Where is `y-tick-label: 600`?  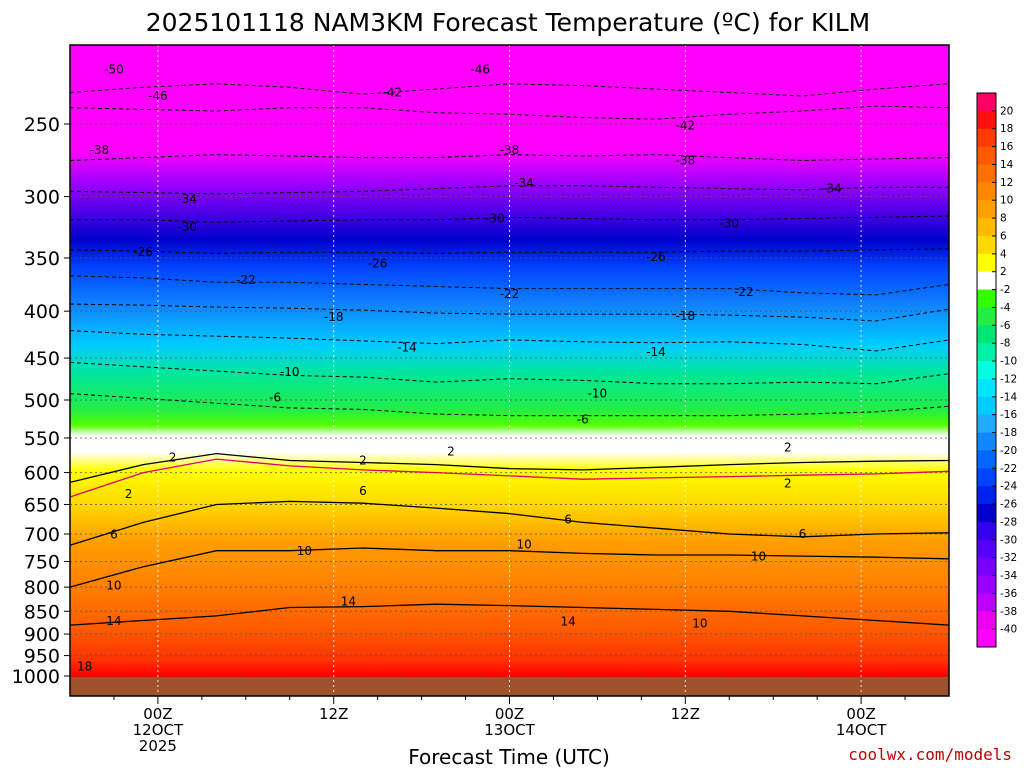 y-tick-label: 600 is located at coordinates (42, 474).